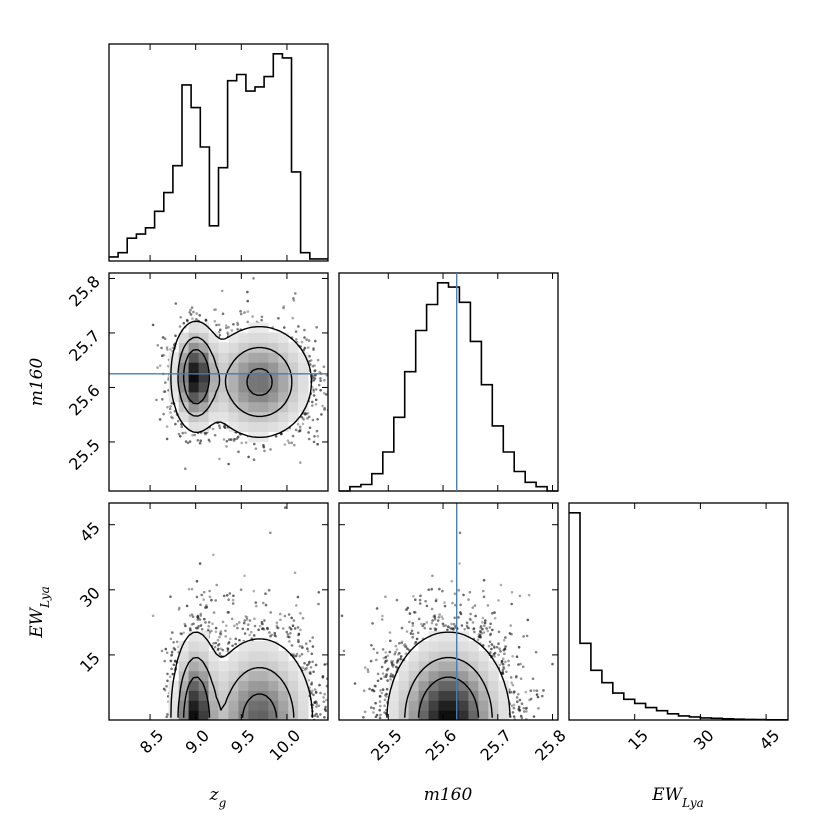 This screenshot has width=831, height=831. Describe the element at coordinates (84, 400) in the screenshot. I see `y-tick-label-m160: 25.6` at that location.